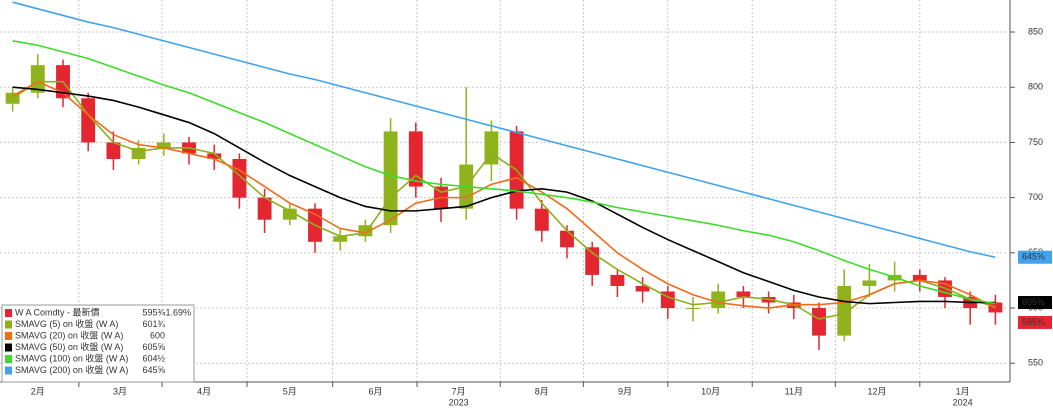 The image size is (1053, 408). What do you see at coordinates (710, 391) in the screenshot?
I see `x-tick-label: 10月` at bounding box center [710, 391].